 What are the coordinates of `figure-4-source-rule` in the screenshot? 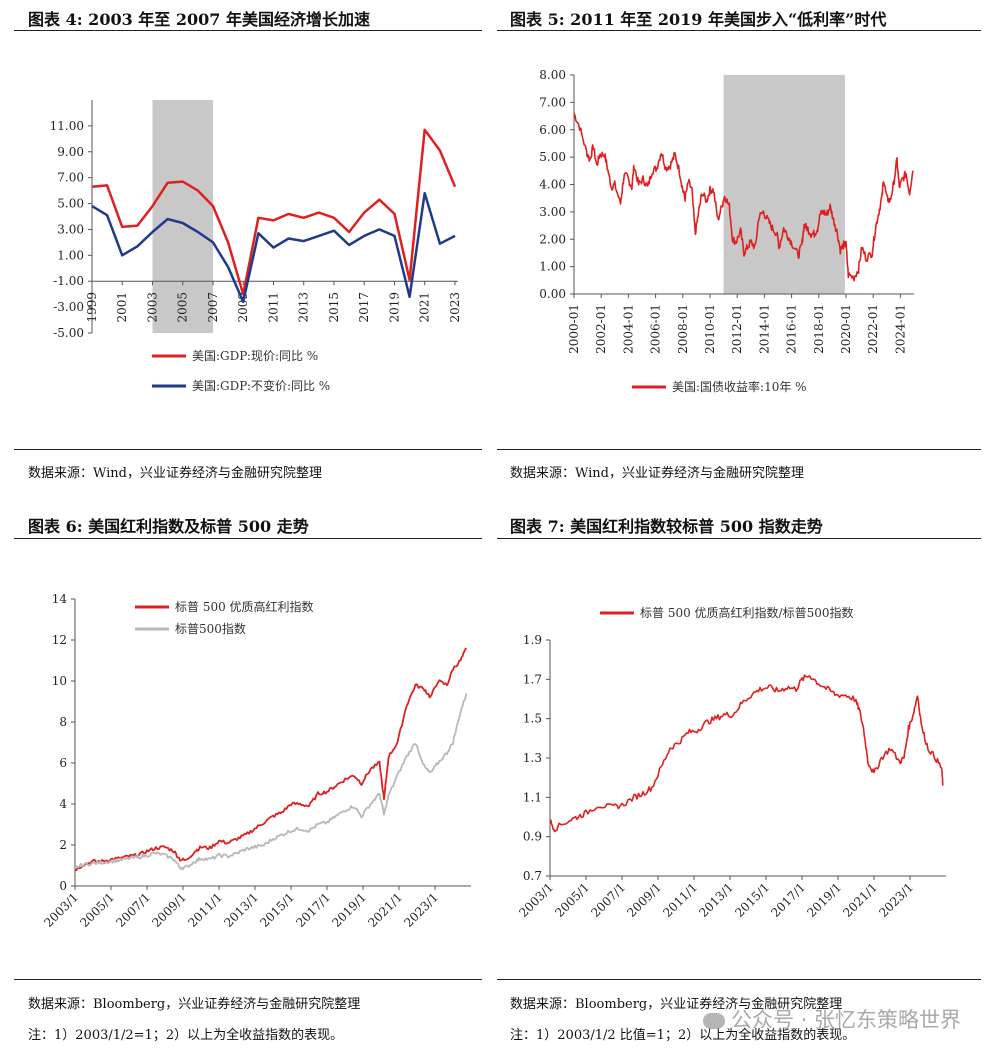 It's located at (248, 449).